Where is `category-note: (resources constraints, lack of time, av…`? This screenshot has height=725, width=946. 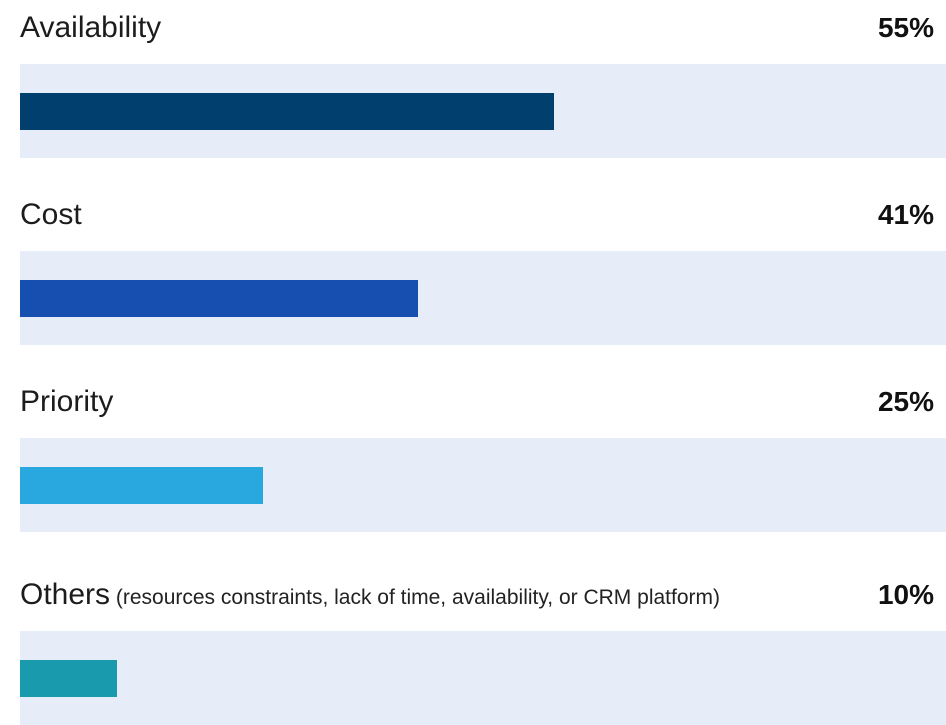 category-note: (resources constraints, lack of time, av… is located at coordinates (415, 597).